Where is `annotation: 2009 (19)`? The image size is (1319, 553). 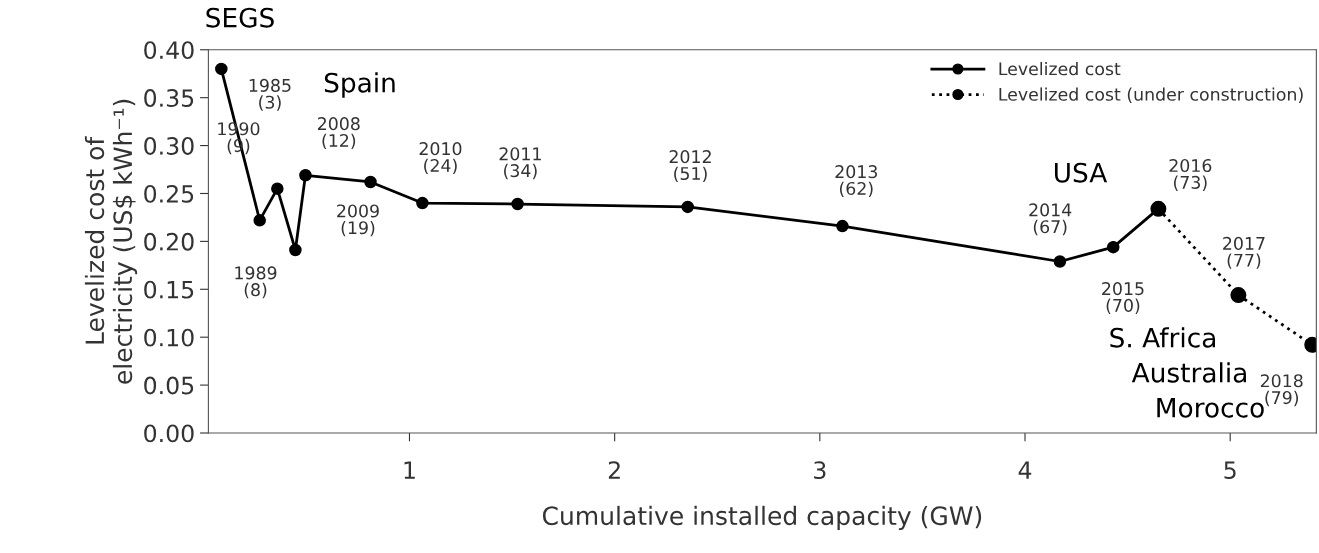 annotation: 2009 (19) is located at coordinates (358, 220).